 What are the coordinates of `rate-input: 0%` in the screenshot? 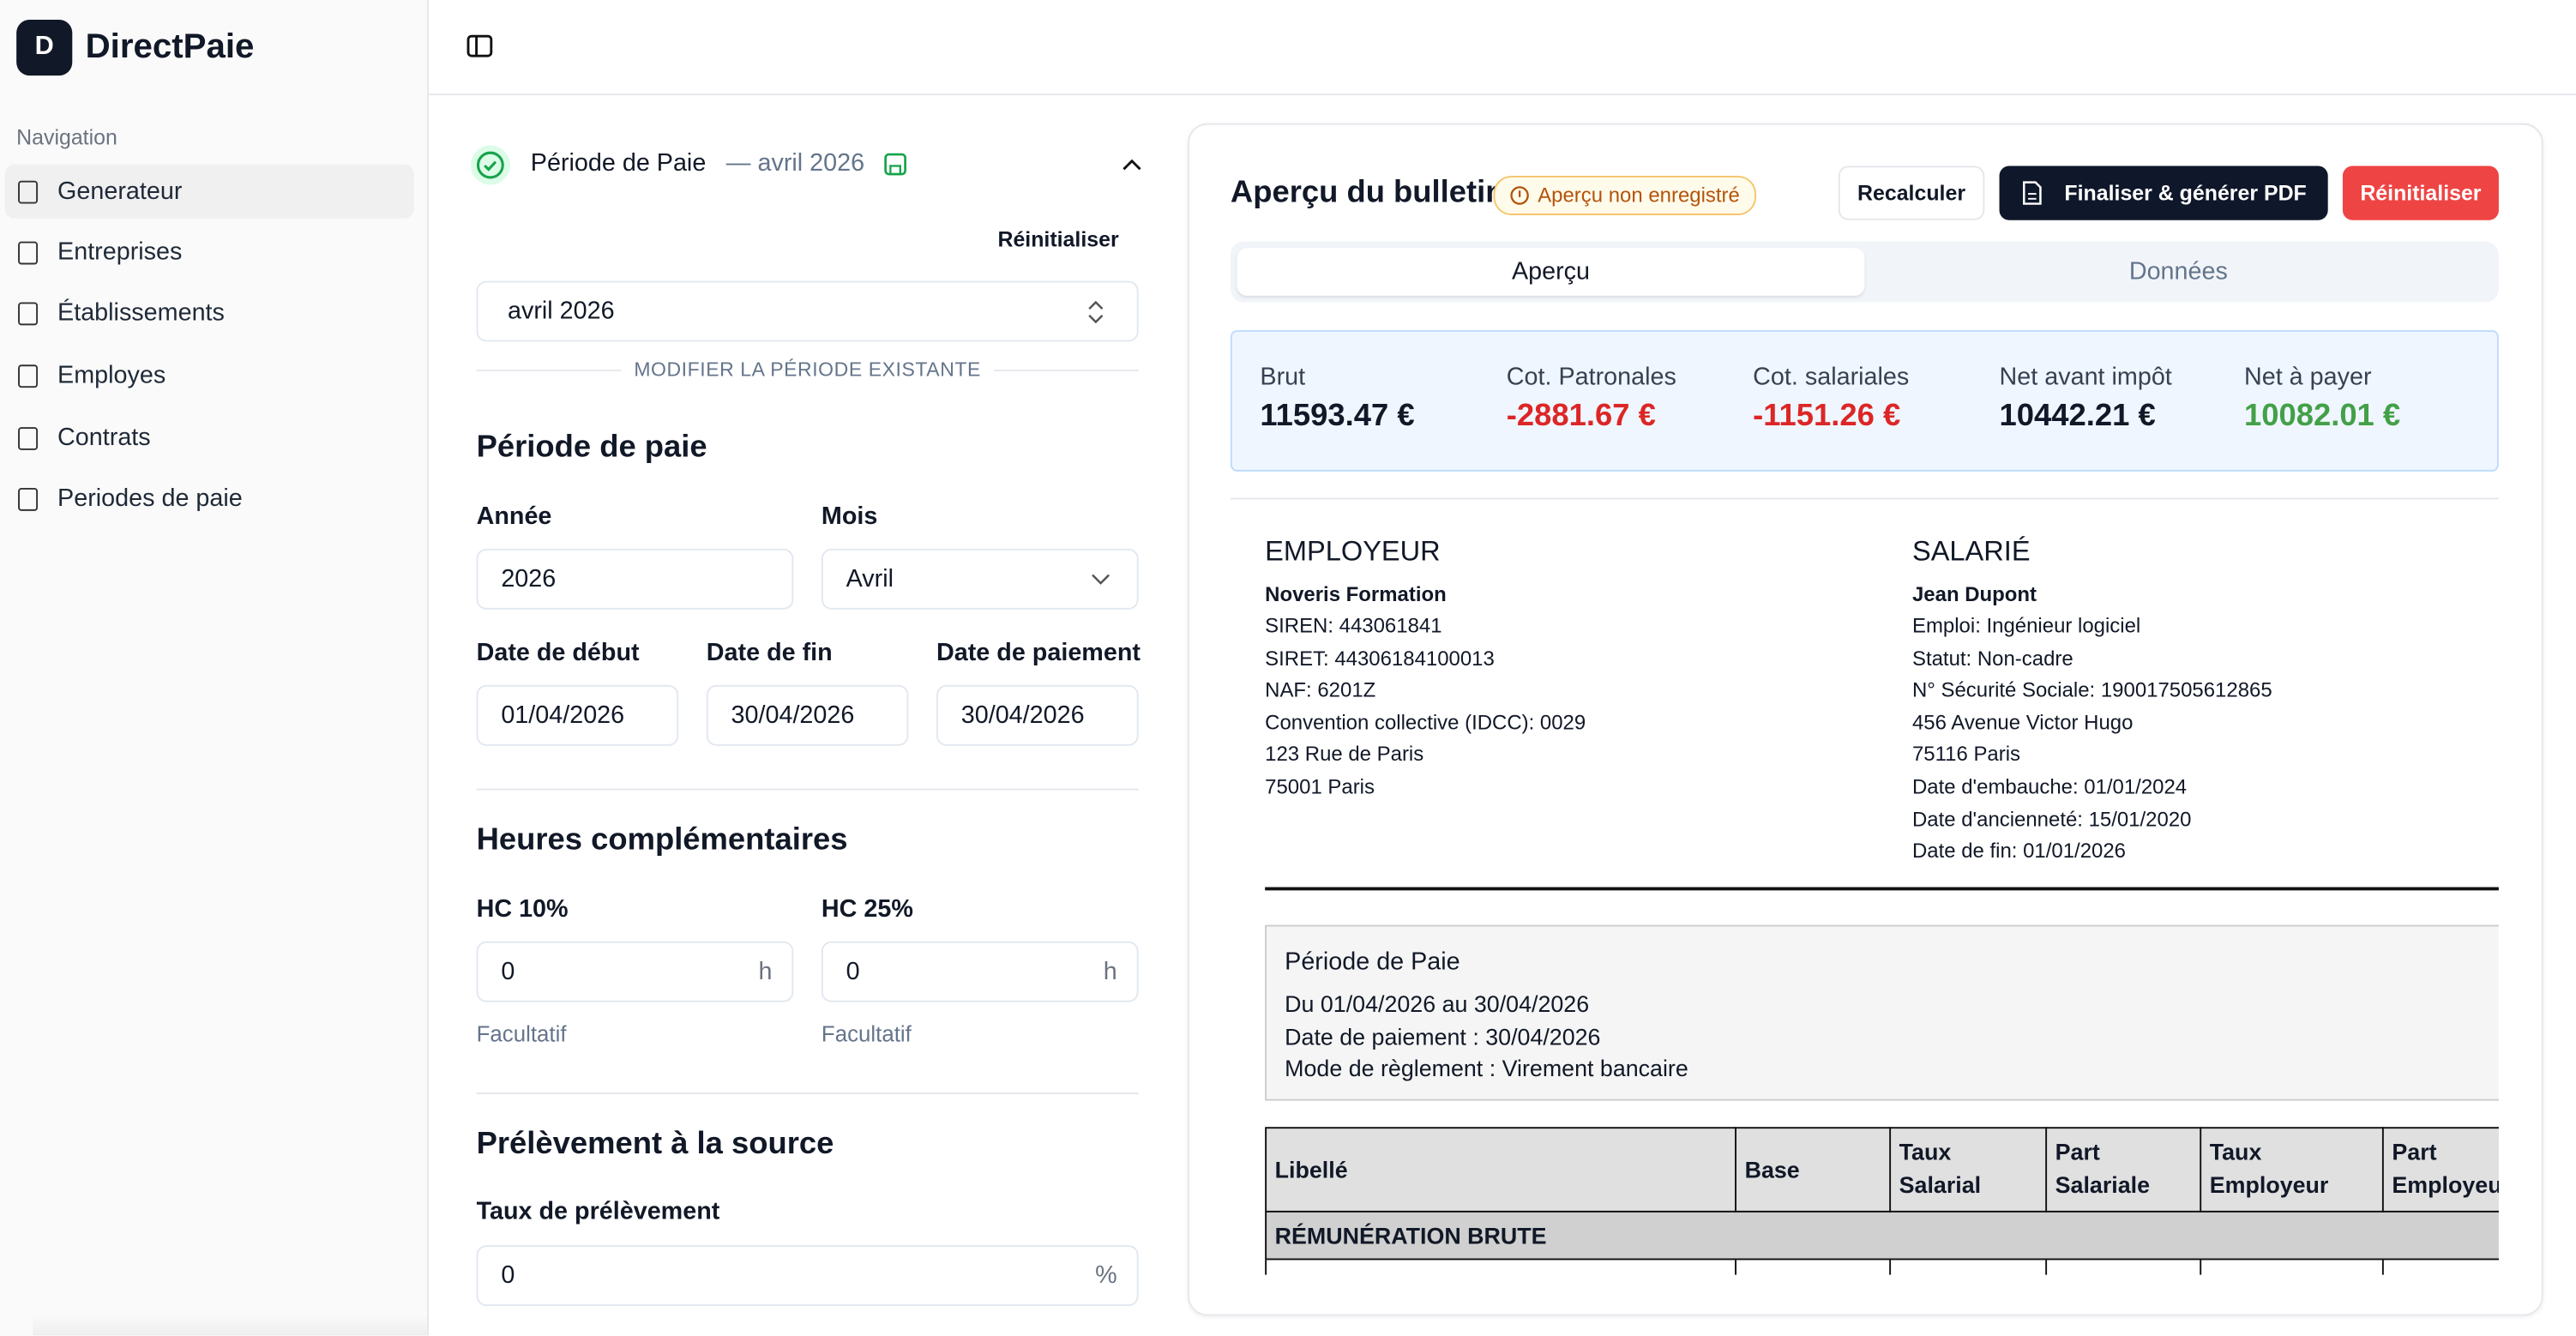 It's located at (807, 1276).